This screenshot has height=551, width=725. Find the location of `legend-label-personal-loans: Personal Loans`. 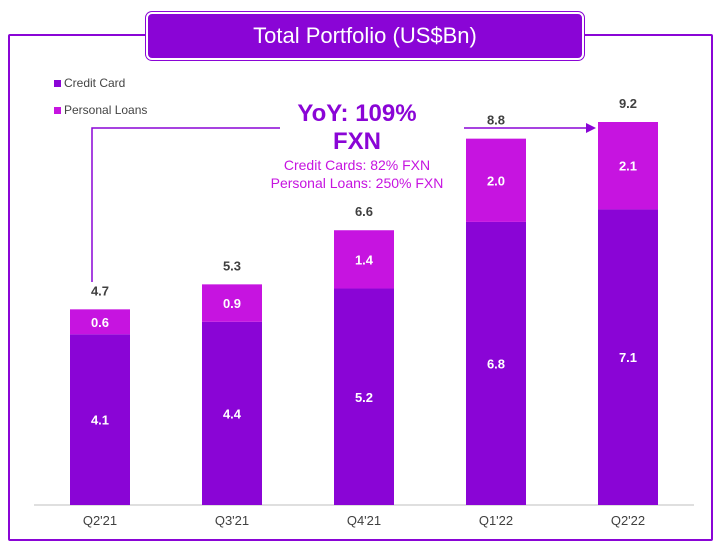

legend-label-personal-loans: Personal Loans is located at coordinates (106, 110).